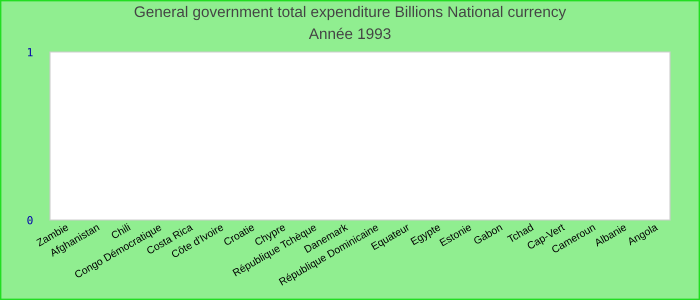 The height and width of the screenshot is (300, 700). What do you see at coordinates (30, 52) in the screenshot?
I see `y-tick-label: 1` at bounding box center [30, 52].